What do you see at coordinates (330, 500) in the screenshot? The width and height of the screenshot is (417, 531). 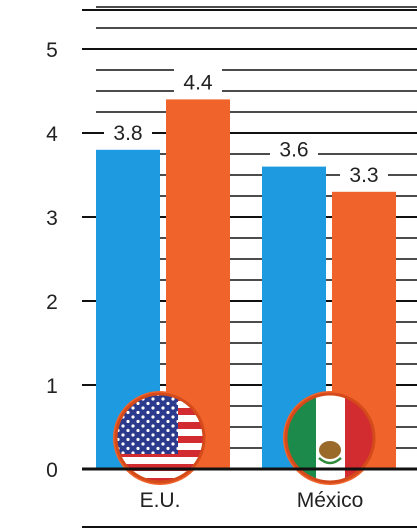 I see `category-label: México` at bounding box center [330, 500].